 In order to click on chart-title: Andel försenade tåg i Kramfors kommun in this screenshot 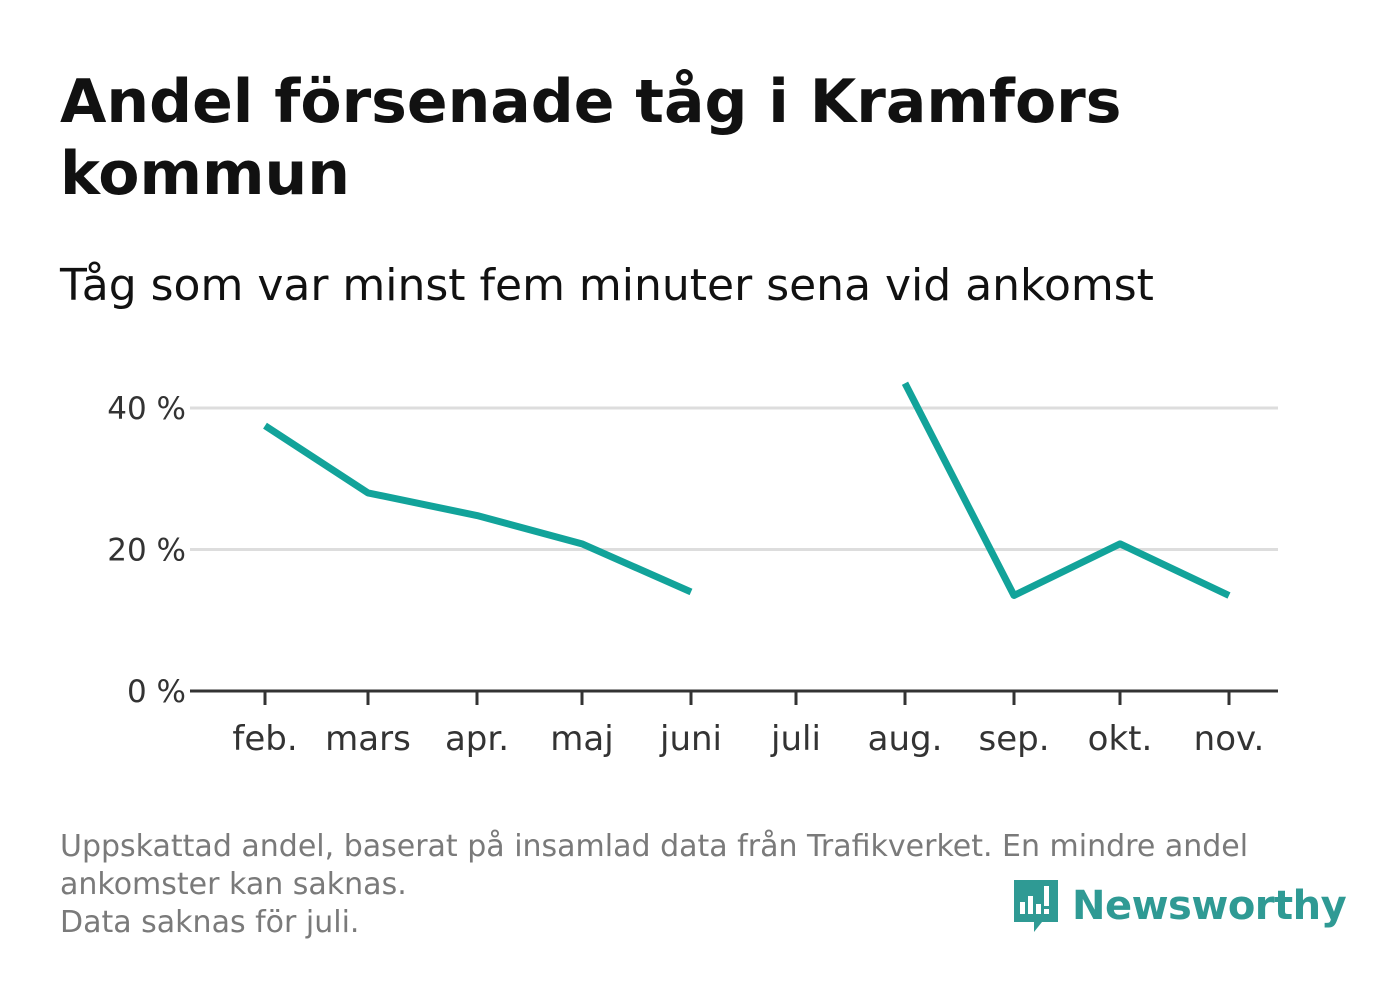, I will do `click(591, 138)`.